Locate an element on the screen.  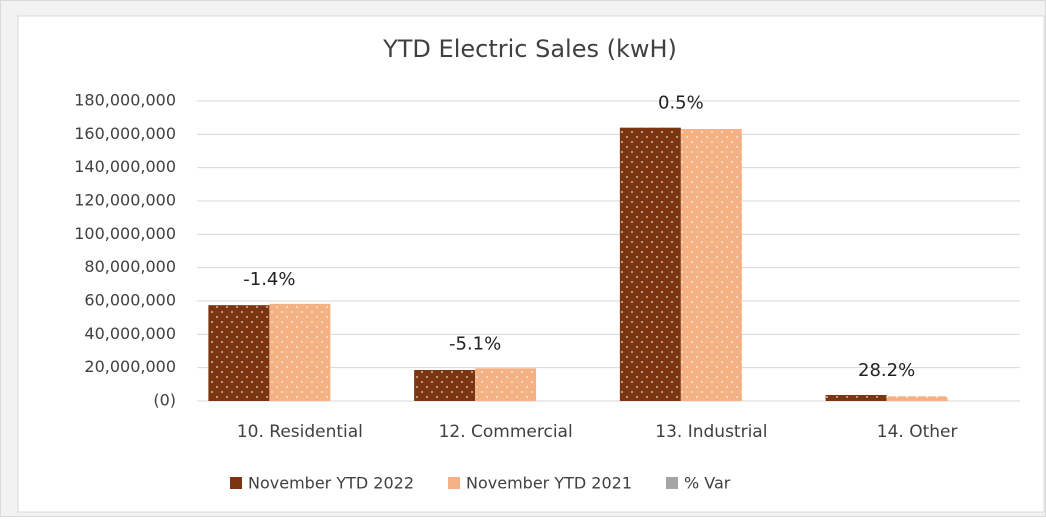
y-tick-label: 180,000,000 is located at coordinates (125, 100).